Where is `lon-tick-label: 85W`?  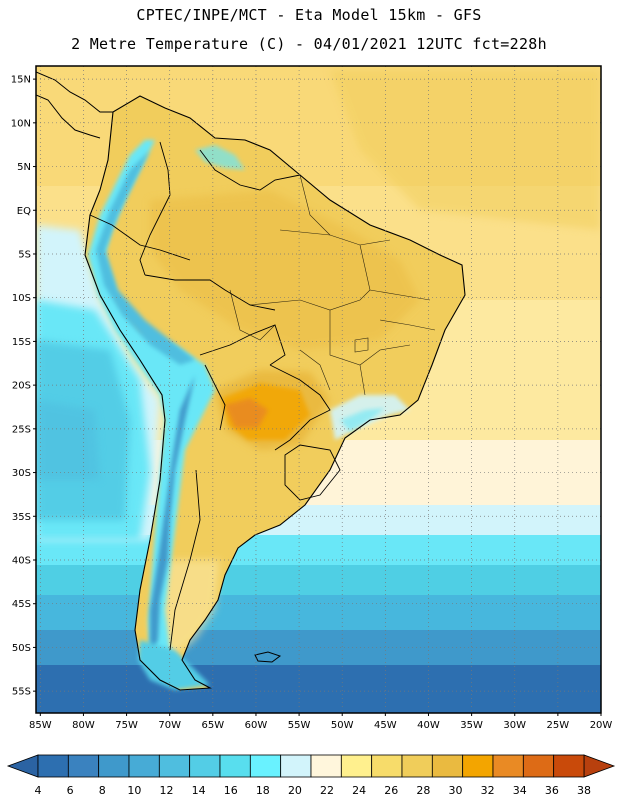 lon-tick-label: 85W is located at coordinates (40, 725).